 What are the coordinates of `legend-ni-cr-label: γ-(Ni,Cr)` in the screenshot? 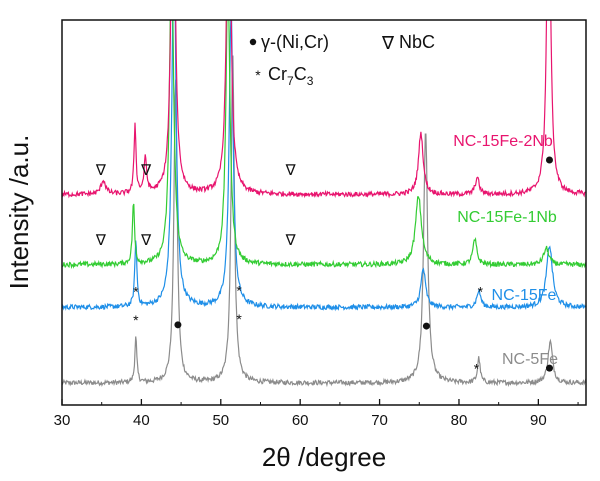 It's located at (295, 42).